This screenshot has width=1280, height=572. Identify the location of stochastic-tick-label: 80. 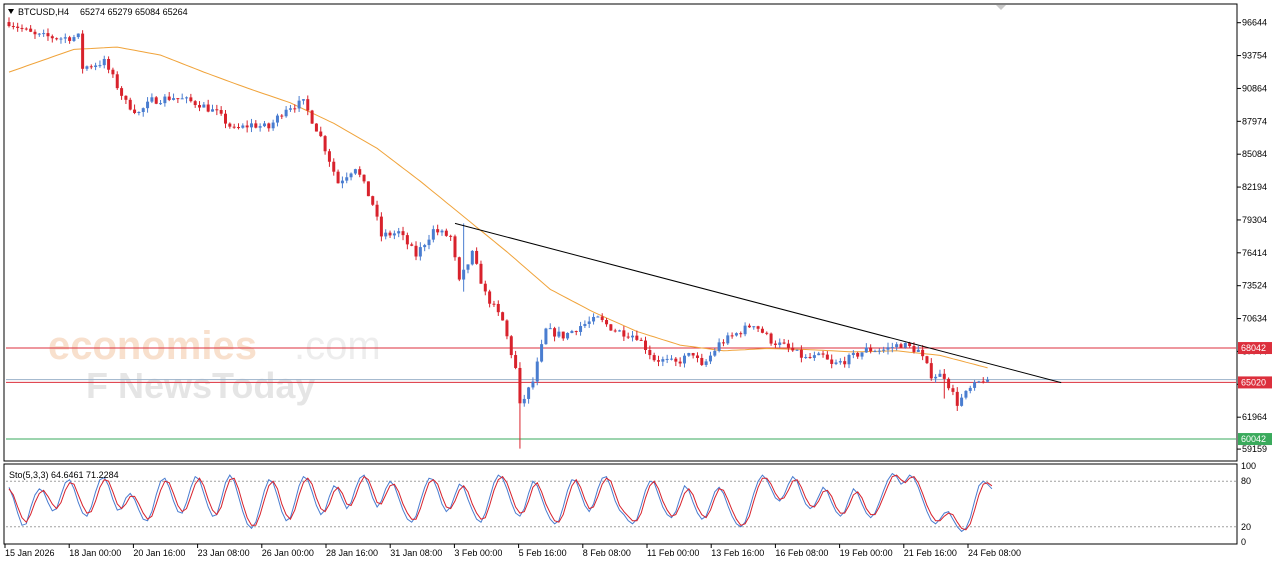
(1246, 481).